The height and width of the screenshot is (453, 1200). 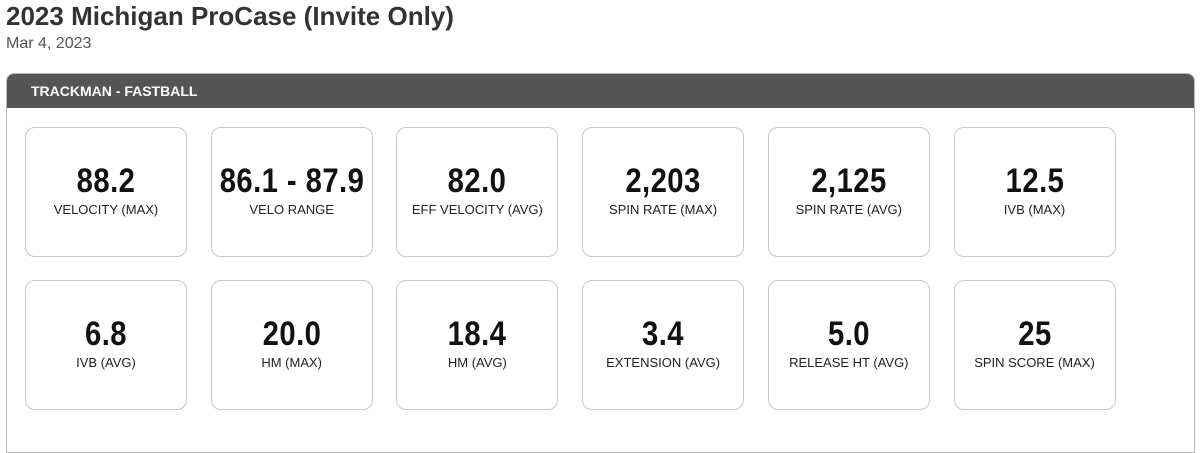 I want to click on panel-title: TRACKMAN - FASTBALL, so click(x=600, y=91).